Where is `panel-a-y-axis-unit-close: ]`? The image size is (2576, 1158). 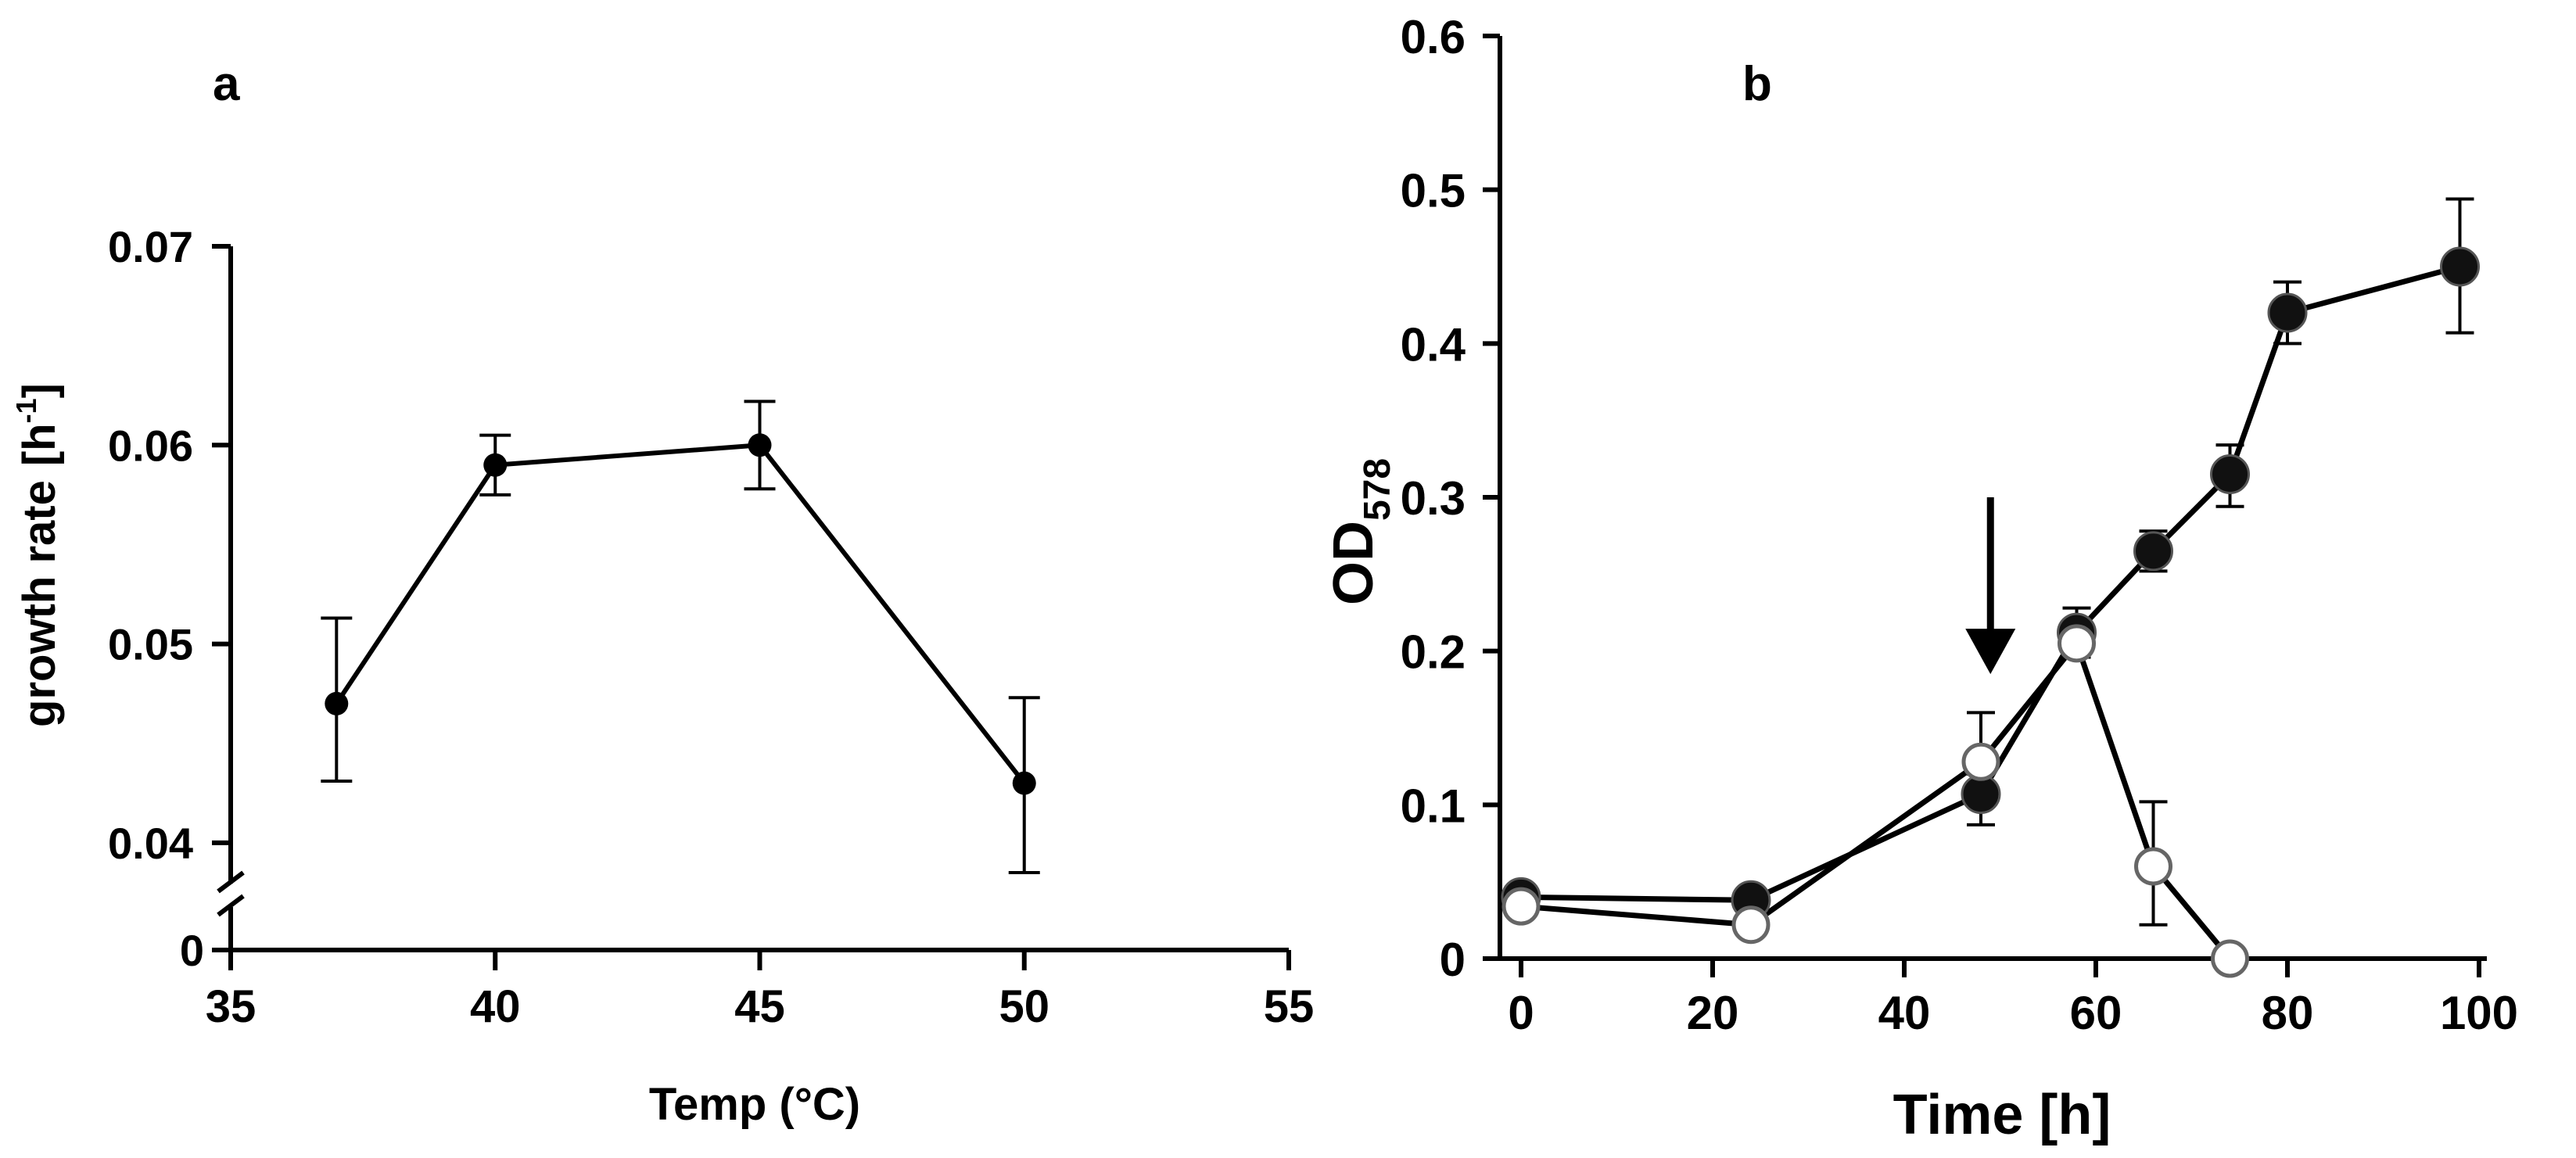
panel-a-y-axis-unit-close: ] is located at coordinates (39, 390).